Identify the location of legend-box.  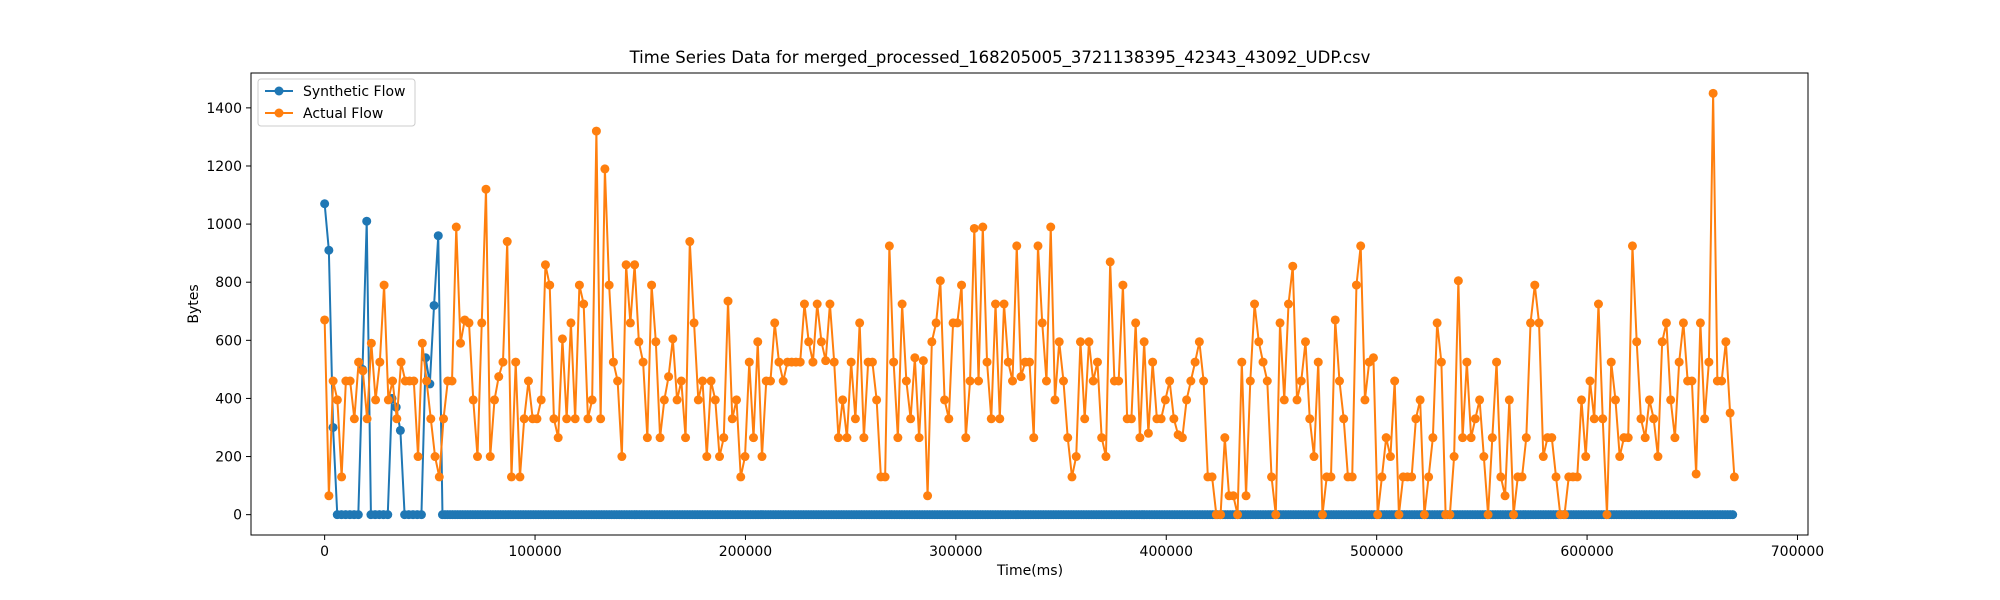
(336, 102).